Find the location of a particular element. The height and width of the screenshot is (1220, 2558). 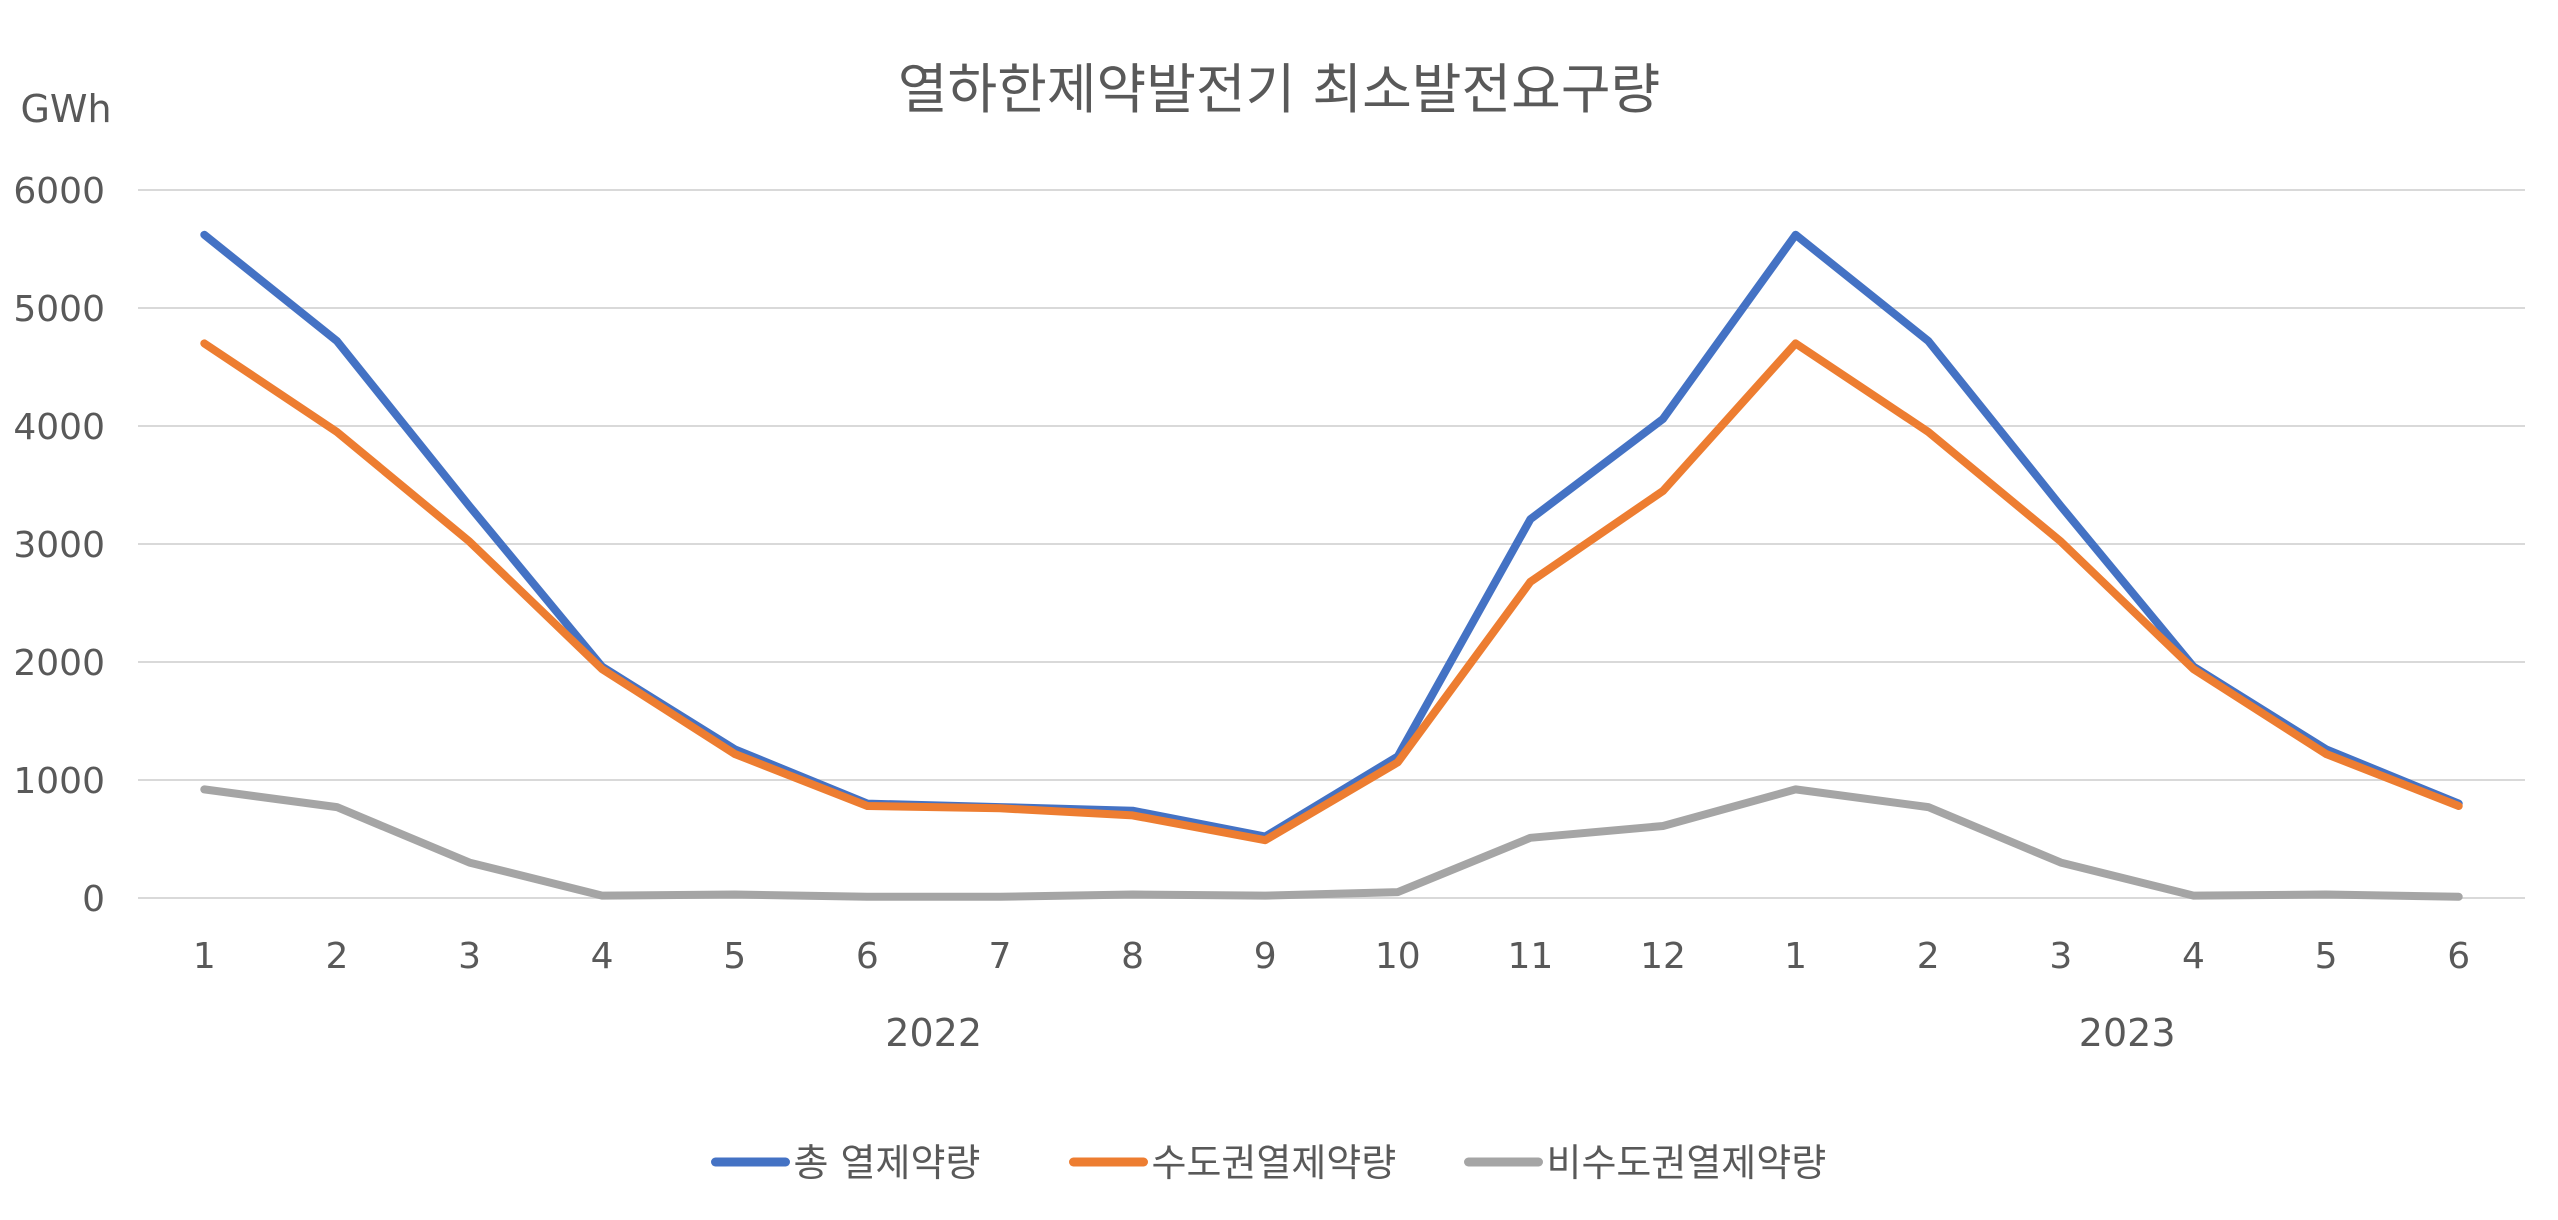

x-tick-label: 7 is located at coordinates (1000, 956).